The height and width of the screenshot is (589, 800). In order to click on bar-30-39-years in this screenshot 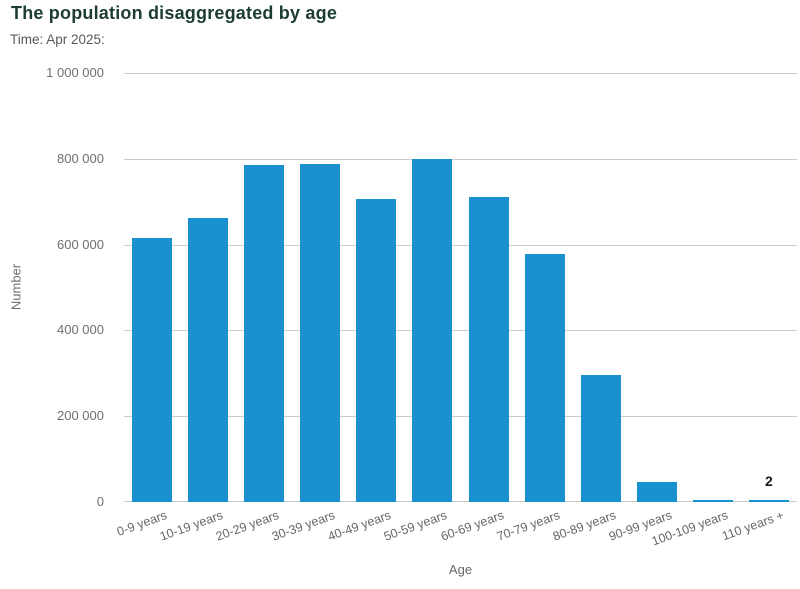, I will do `click(320, 333)`.